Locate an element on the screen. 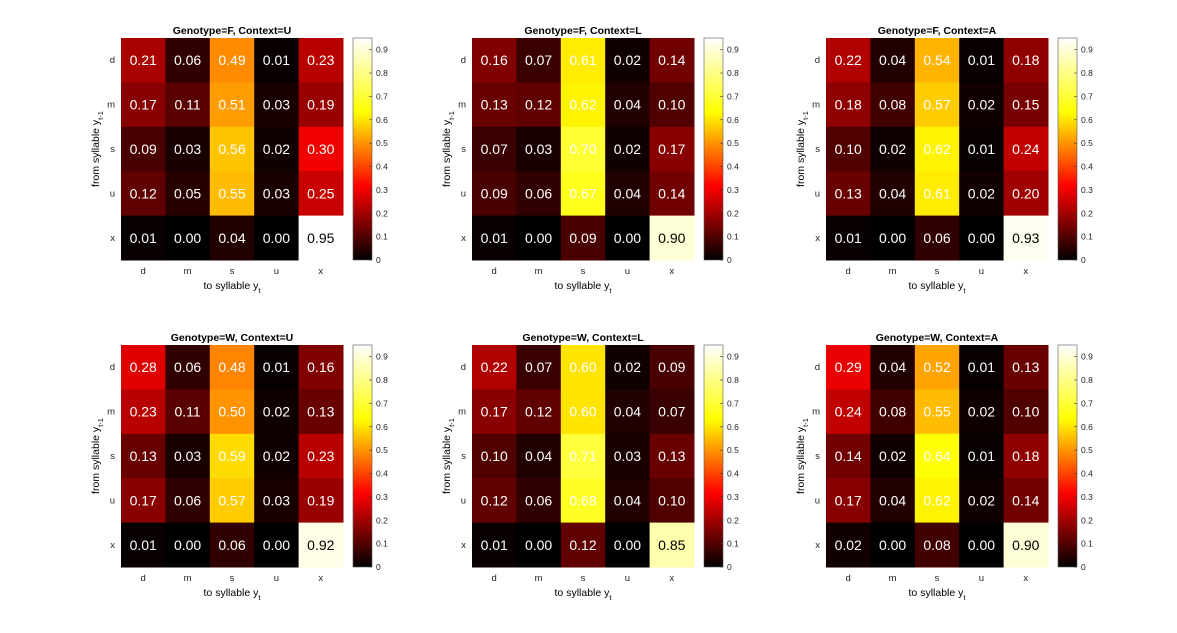  cell-value-label: 0.92 is located at coordinates (320, 545).